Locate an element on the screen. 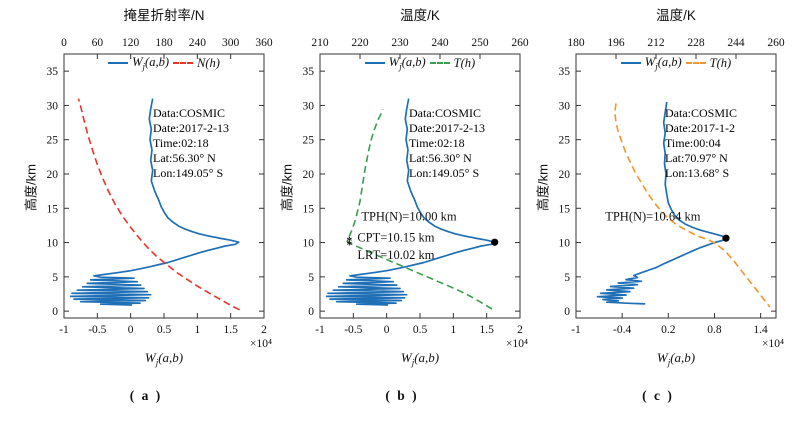 The height and width of the screenshot is (424, 800). cpt-marker: * is located at coordinates (349, 241).